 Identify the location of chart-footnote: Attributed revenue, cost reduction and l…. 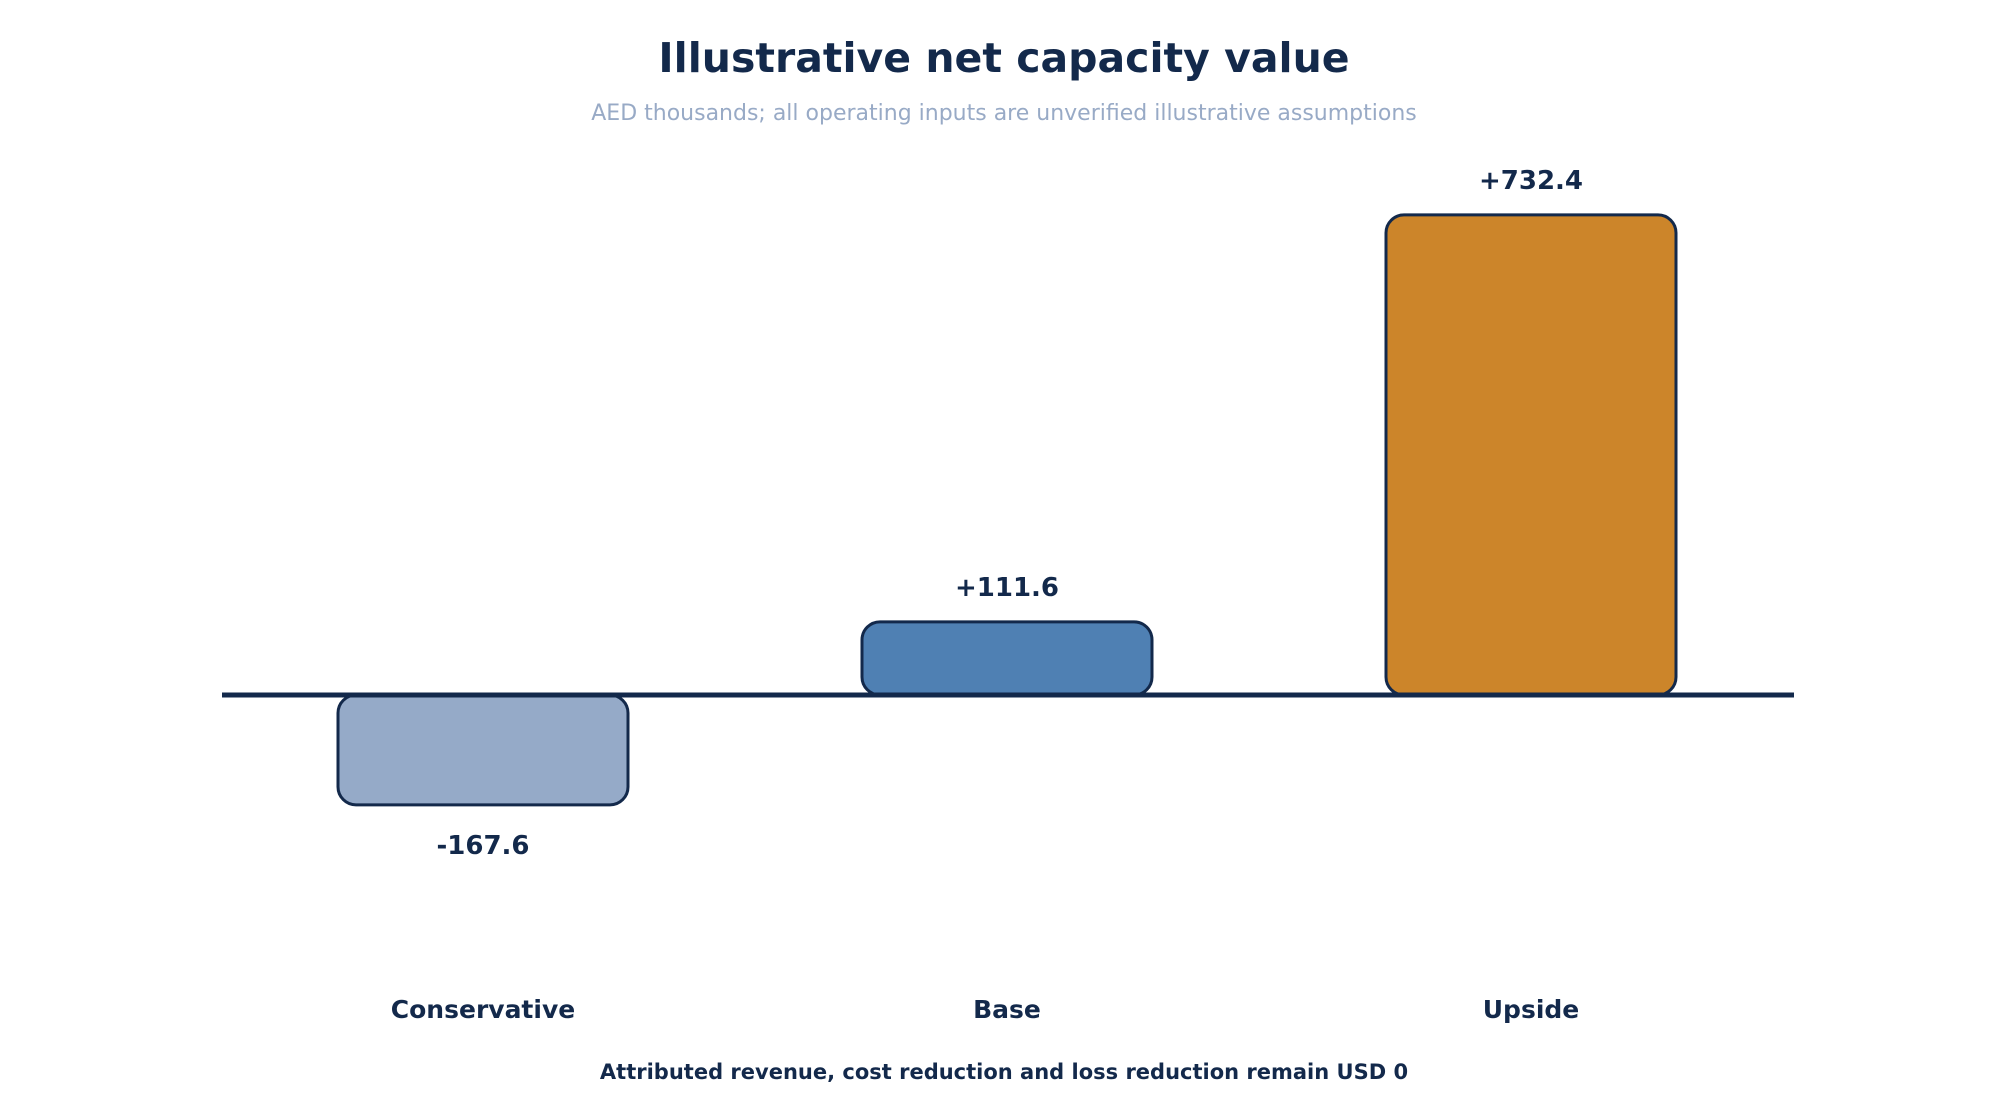
(1004, 1072).